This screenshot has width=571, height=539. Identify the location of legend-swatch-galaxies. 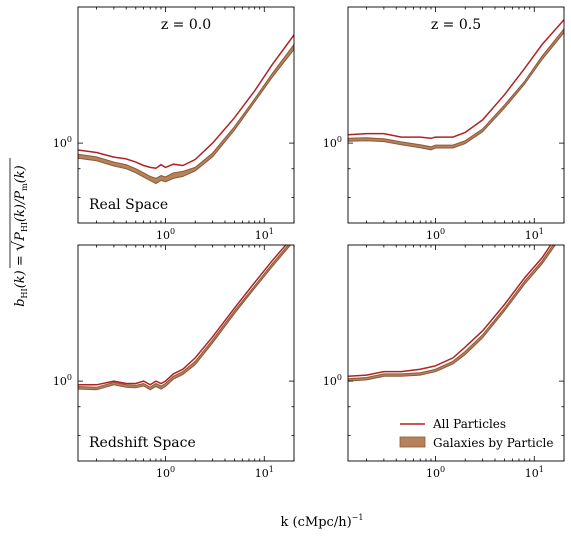
(412, 442).